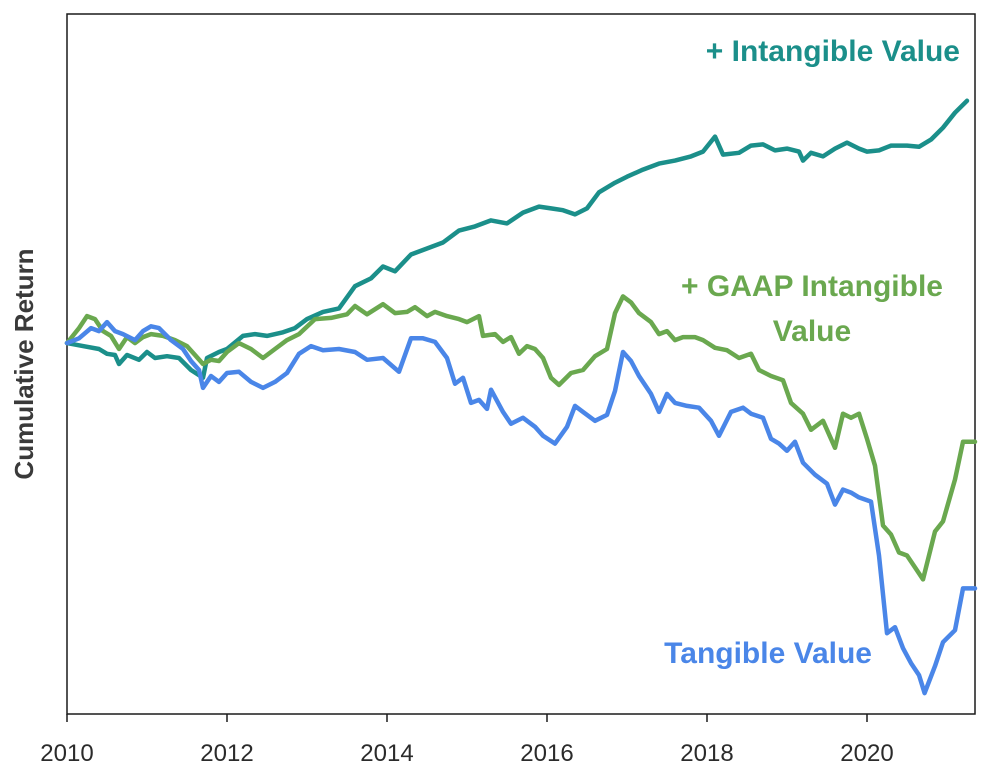 The width and height of the screenshot is (1000, 784). I want to click on x-tick-label: 2014, so click(386, 753).